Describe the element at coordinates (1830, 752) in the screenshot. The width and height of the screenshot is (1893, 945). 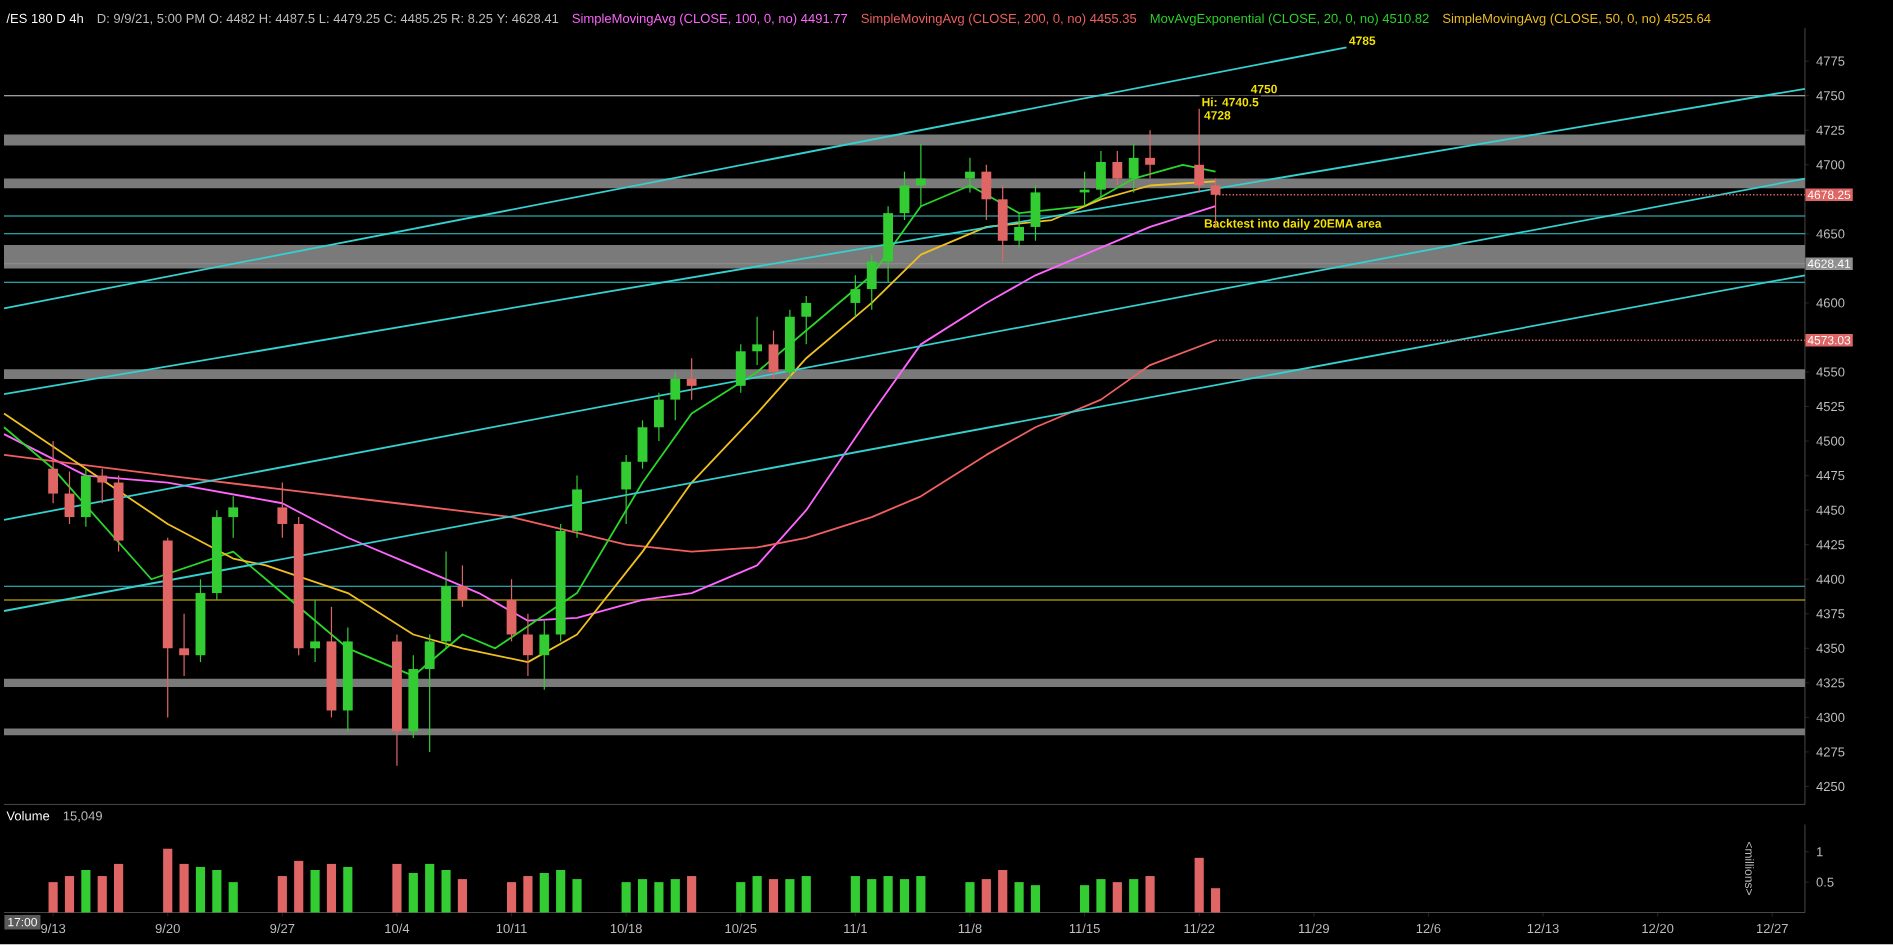
I see `y-tick-label: 4275` at that location.